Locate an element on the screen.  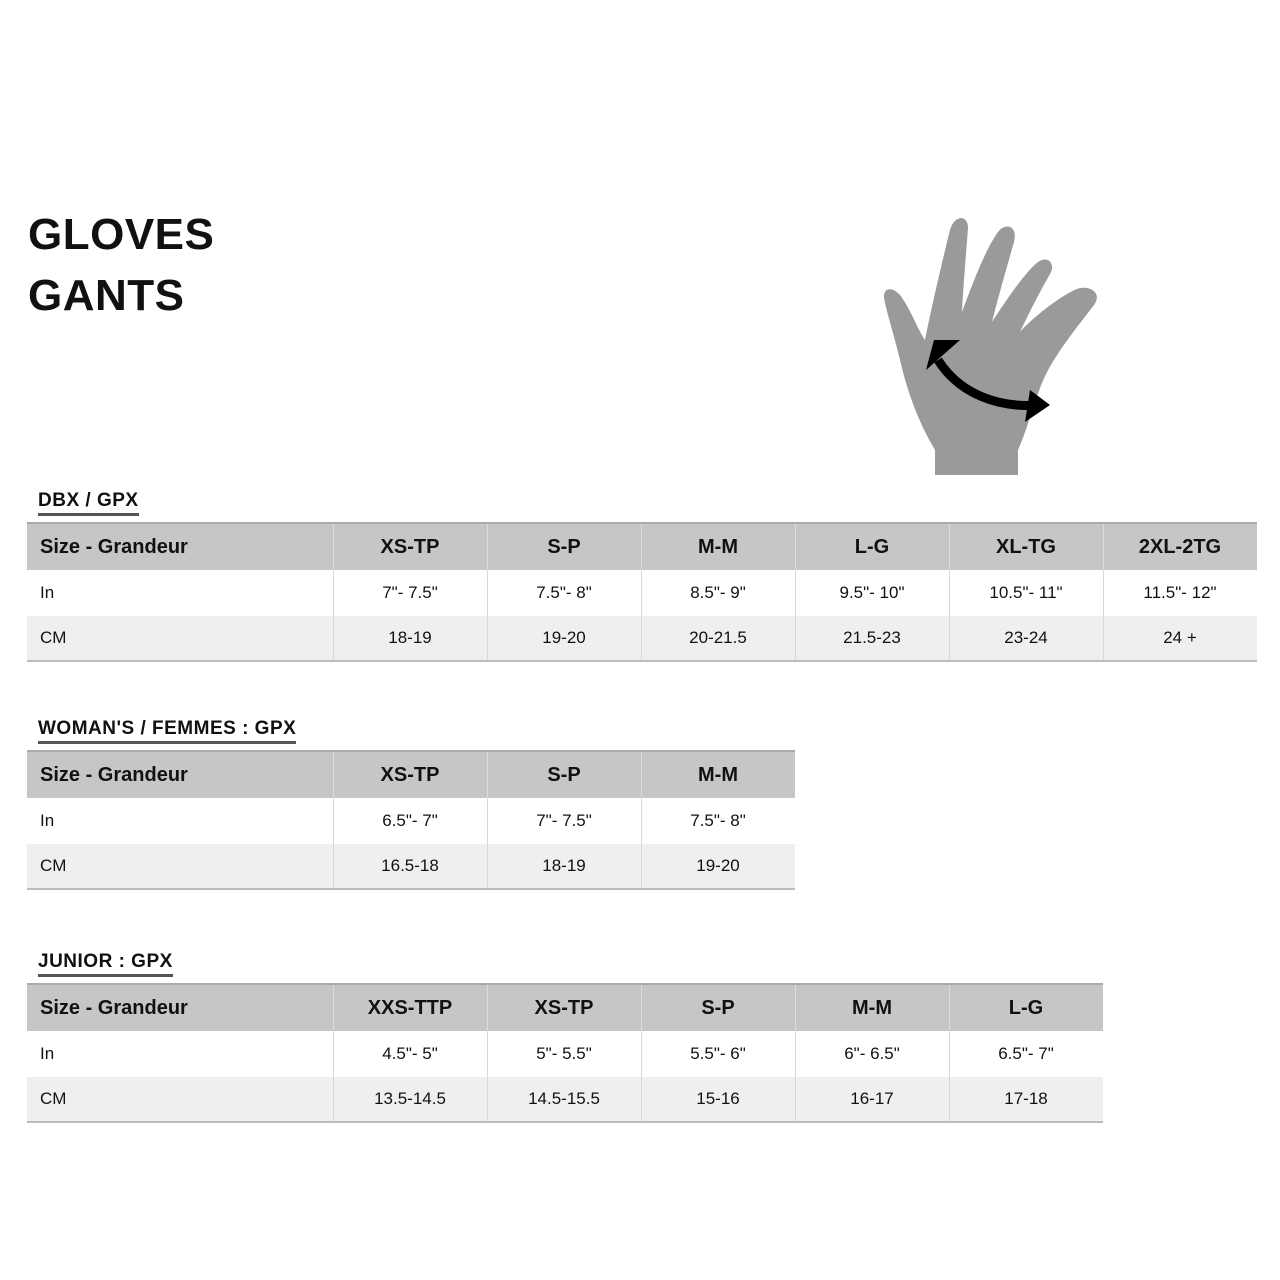
cell: 14.5-15.5 is located at coordinates (563, 1100).